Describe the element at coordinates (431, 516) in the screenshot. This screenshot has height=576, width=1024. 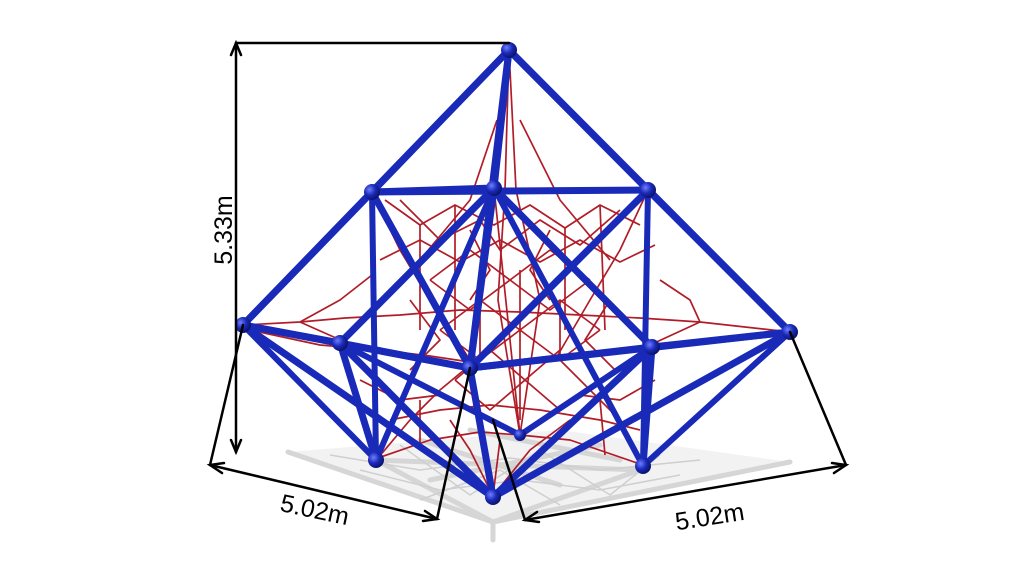
I see `left-width-arrow-end` at that location.